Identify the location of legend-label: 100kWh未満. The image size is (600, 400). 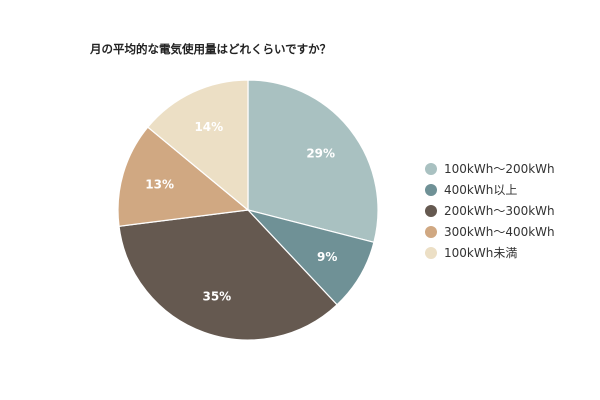
(481, 253).